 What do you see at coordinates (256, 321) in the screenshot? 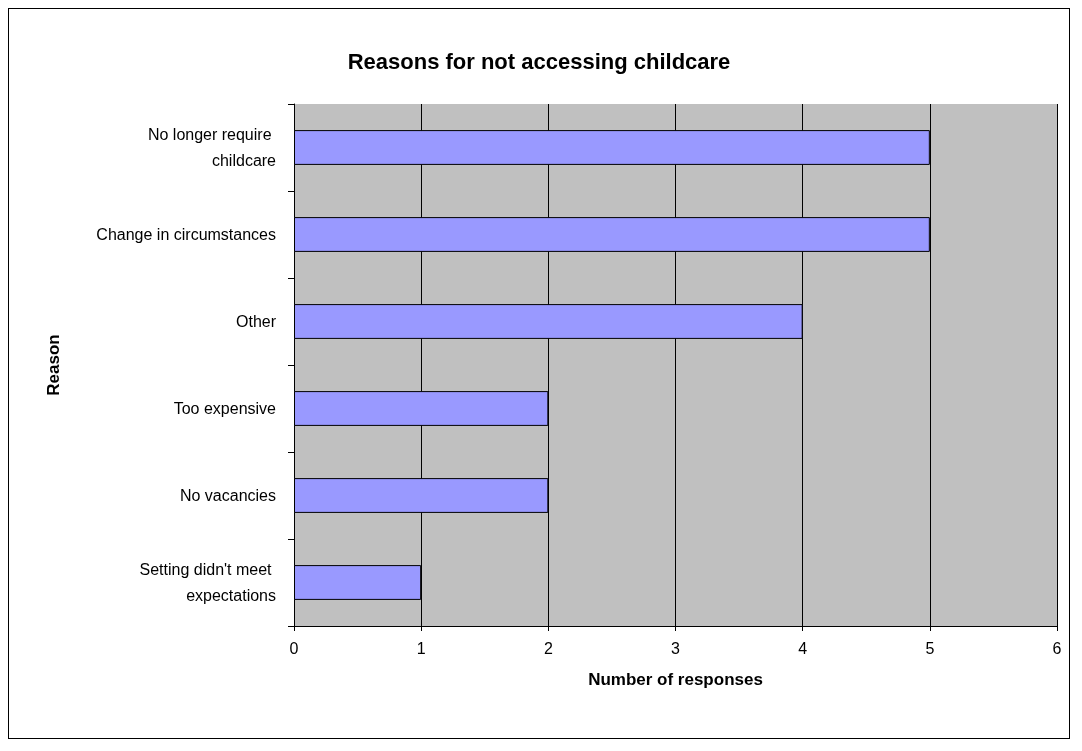
I see `y-tick-label: Other` at bounding box center [256, 321].